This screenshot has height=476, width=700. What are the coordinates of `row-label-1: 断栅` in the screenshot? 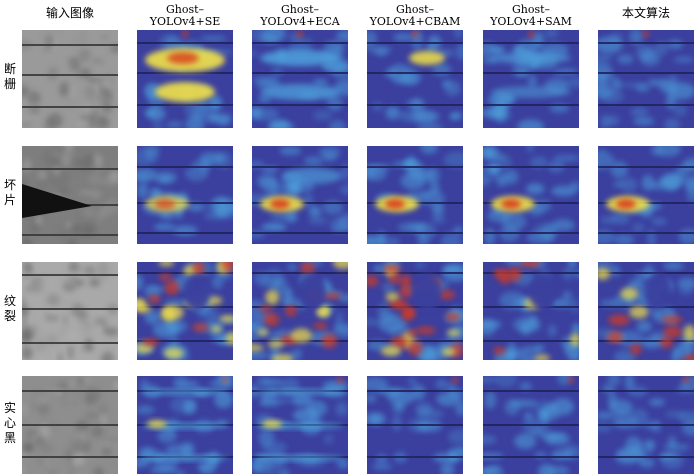 It's located at (10, 77).